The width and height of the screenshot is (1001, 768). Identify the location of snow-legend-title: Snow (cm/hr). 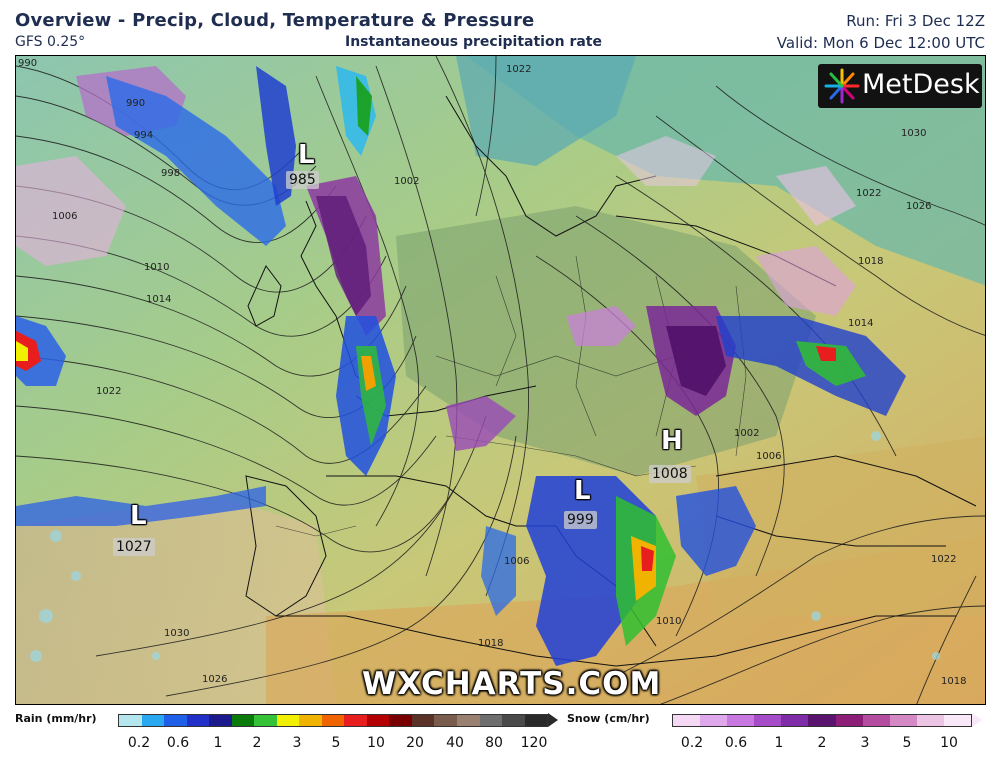
(608, 718).